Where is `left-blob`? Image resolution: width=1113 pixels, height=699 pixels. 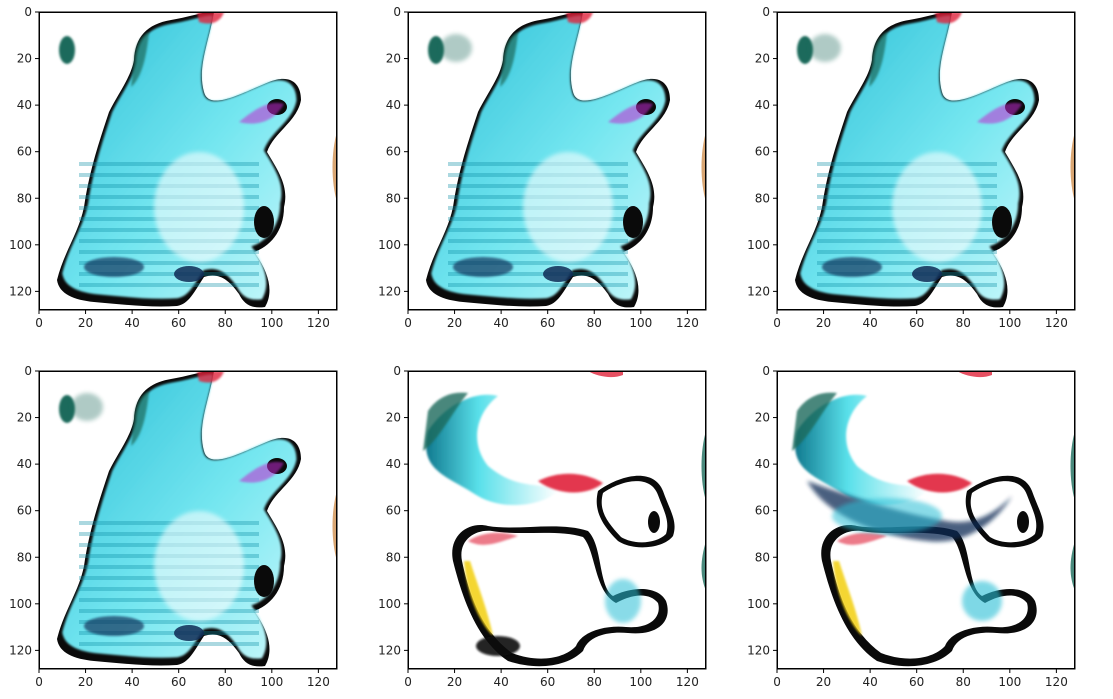
left-blob is located at coordinates (436, 50).